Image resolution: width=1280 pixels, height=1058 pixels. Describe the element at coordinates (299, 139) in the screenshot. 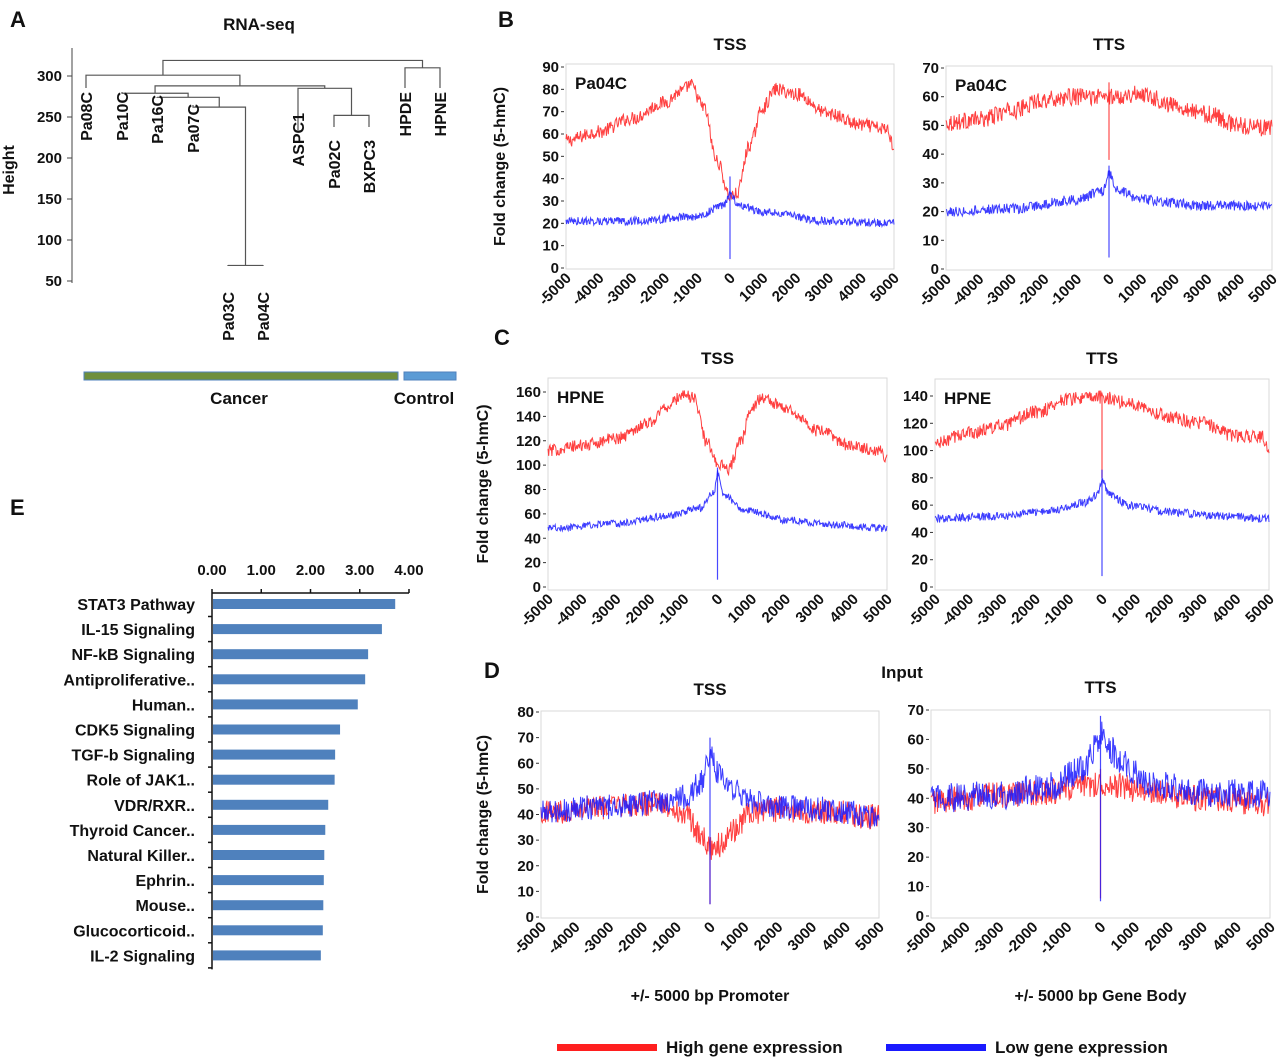

I see `leaf-label: ASPC1` at that location.